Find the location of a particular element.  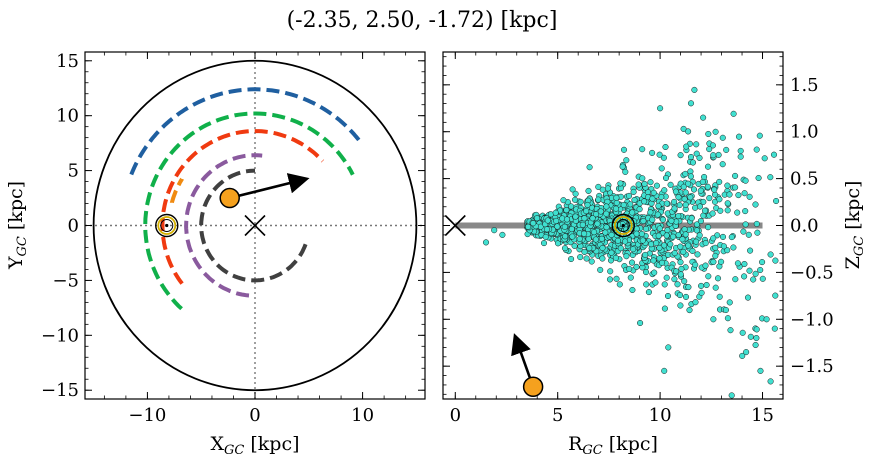

left-sun-yellow-ring is located at coordinates (167, 225).